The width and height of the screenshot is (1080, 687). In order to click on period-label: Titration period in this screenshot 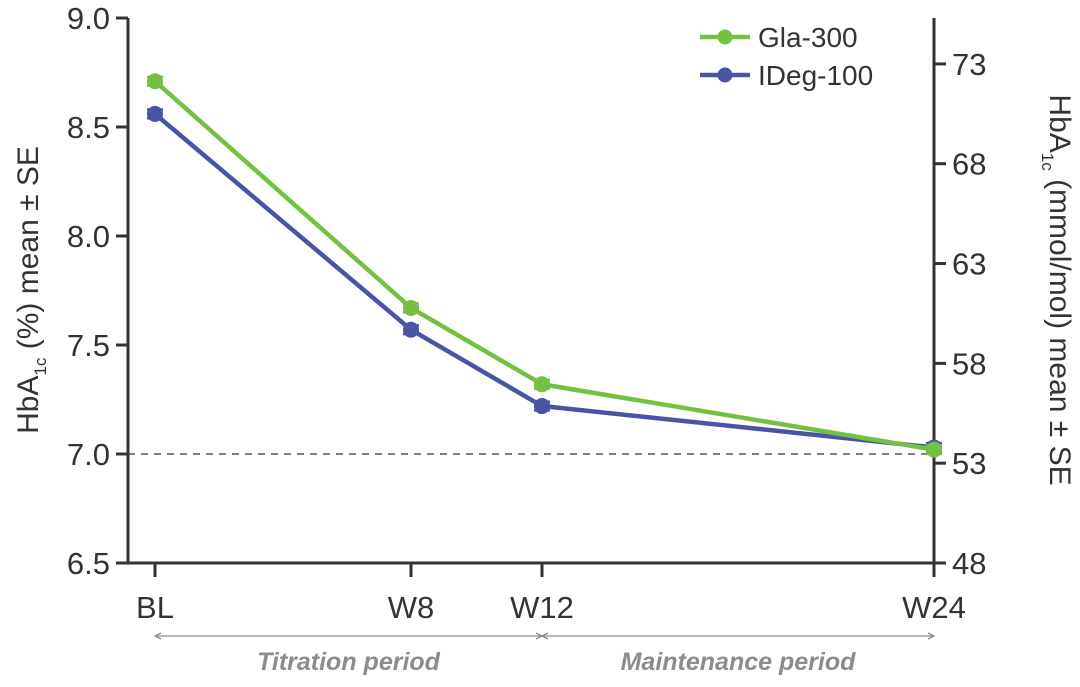, I will do `click(349, 662)`.